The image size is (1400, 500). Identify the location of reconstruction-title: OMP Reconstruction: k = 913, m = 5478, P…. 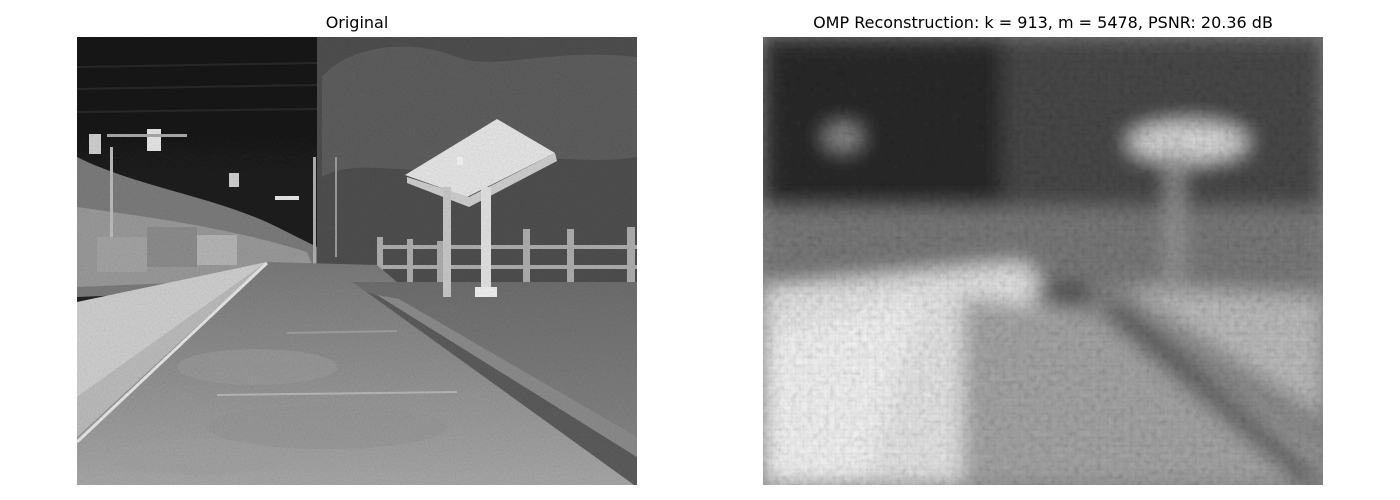
(1043, 22).